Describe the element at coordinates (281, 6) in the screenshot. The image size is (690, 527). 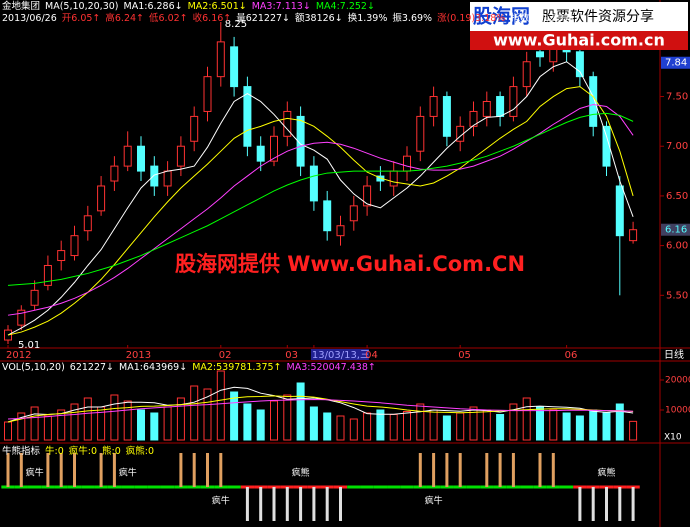
I see `header-text: MA3:7.113↓` at that location.